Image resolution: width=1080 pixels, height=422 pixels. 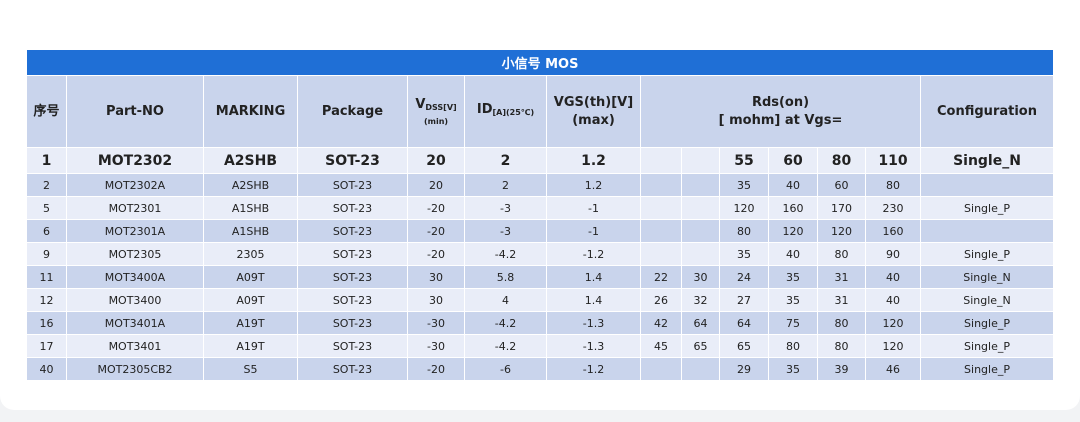 I want to click on table-cell: 1.2, so click(x=593, y=160).